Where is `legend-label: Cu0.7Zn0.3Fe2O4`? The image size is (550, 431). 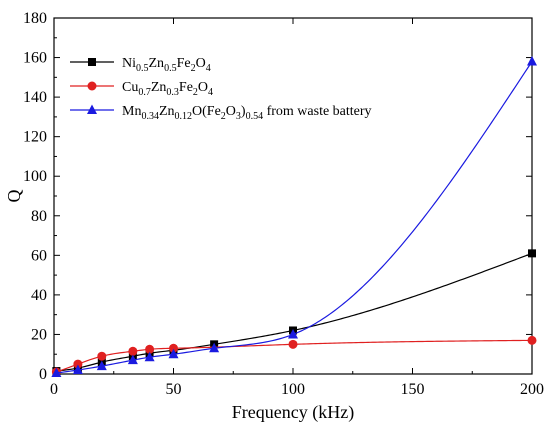
legend-label: Cu0.7Zn0.3Fe2O4 is located at coordinates (167, 89).